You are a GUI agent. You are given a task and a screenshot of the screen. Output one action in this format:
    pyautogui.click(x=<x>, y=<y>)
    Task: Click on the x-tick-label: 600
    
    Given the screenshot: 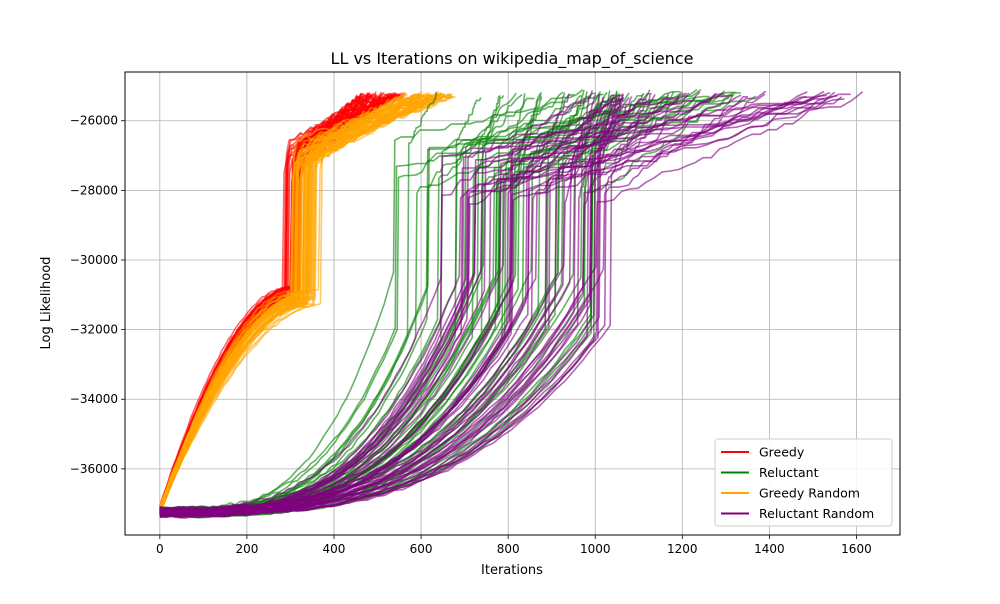 What is the action you would take?
    pyautogui.click(x=421, y=549)
    